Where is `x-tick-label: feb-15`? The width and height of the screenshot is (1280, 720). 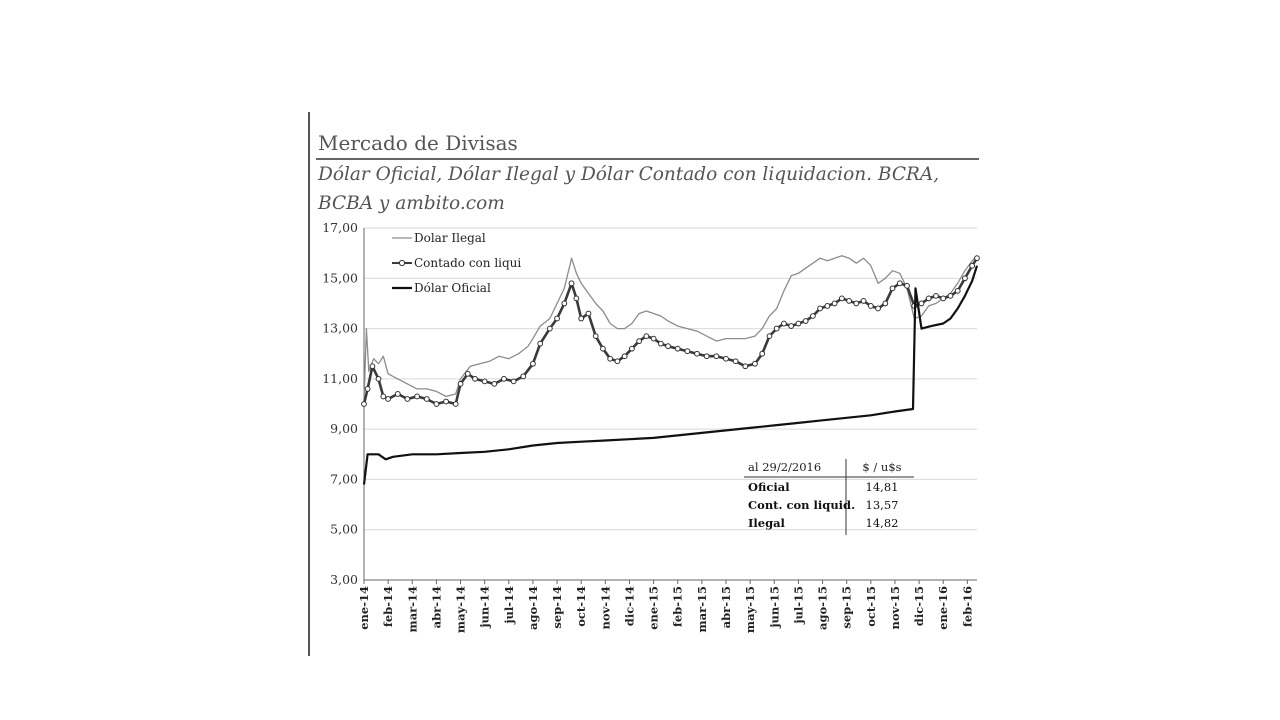 x-tick-label: feb-15 is located at coordinates (678, 606).